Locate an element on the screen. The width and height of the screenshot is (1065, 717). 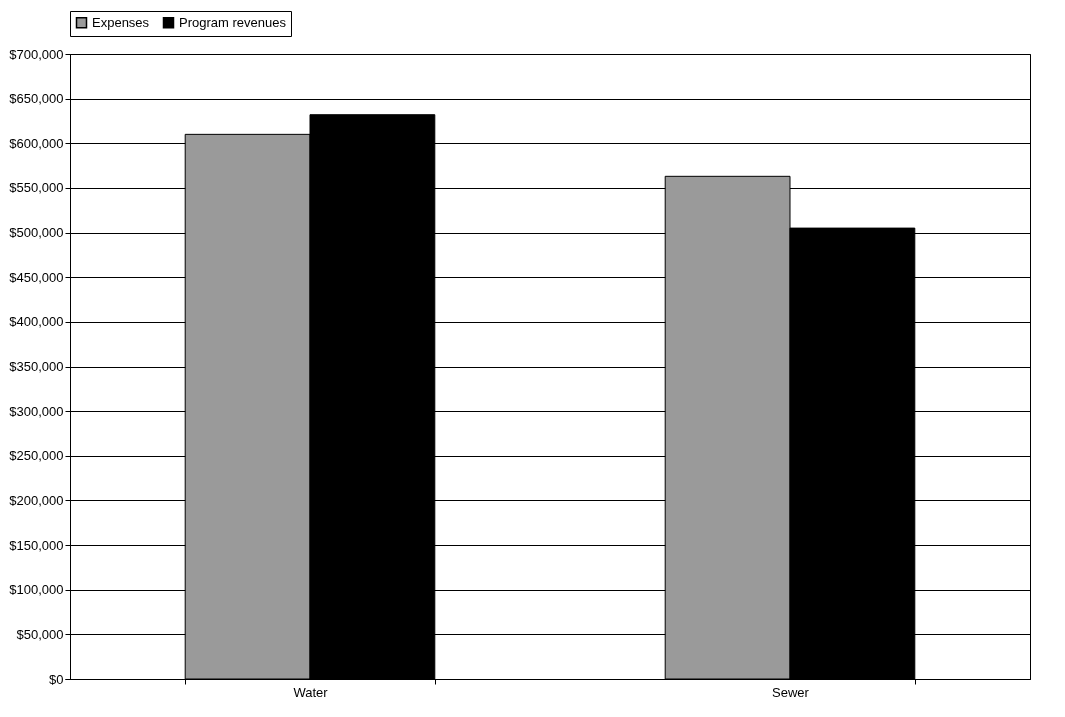
y-tick-label: $50,000 is located at coordinates (40, 634).